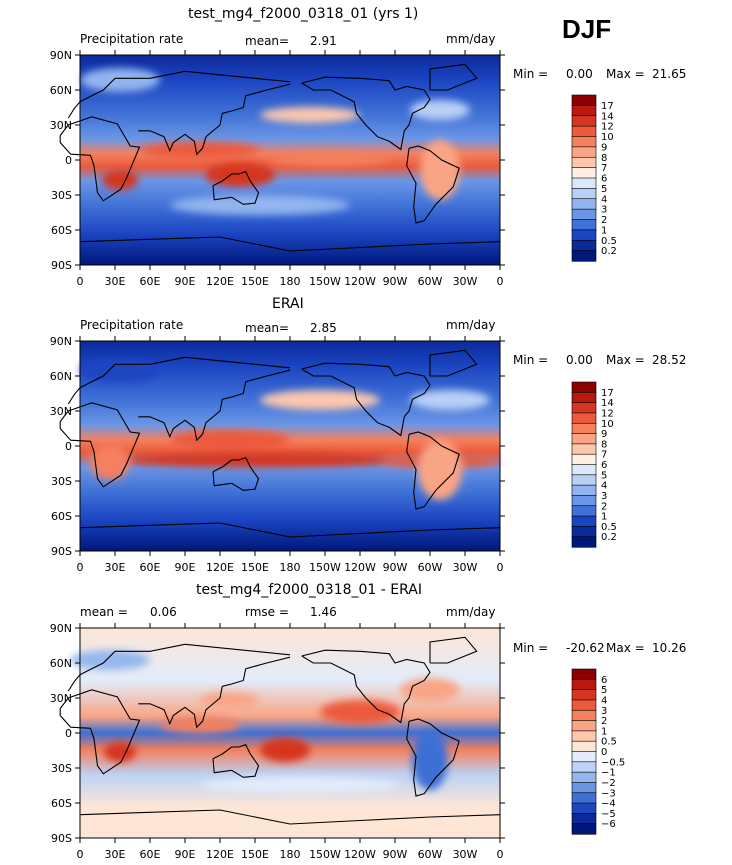 The height and width of the screenshot is (865, 732). Describe the element at coordinates (267, 41) in the screenshot. I see `panel1-mean-label: mean=` at that location.